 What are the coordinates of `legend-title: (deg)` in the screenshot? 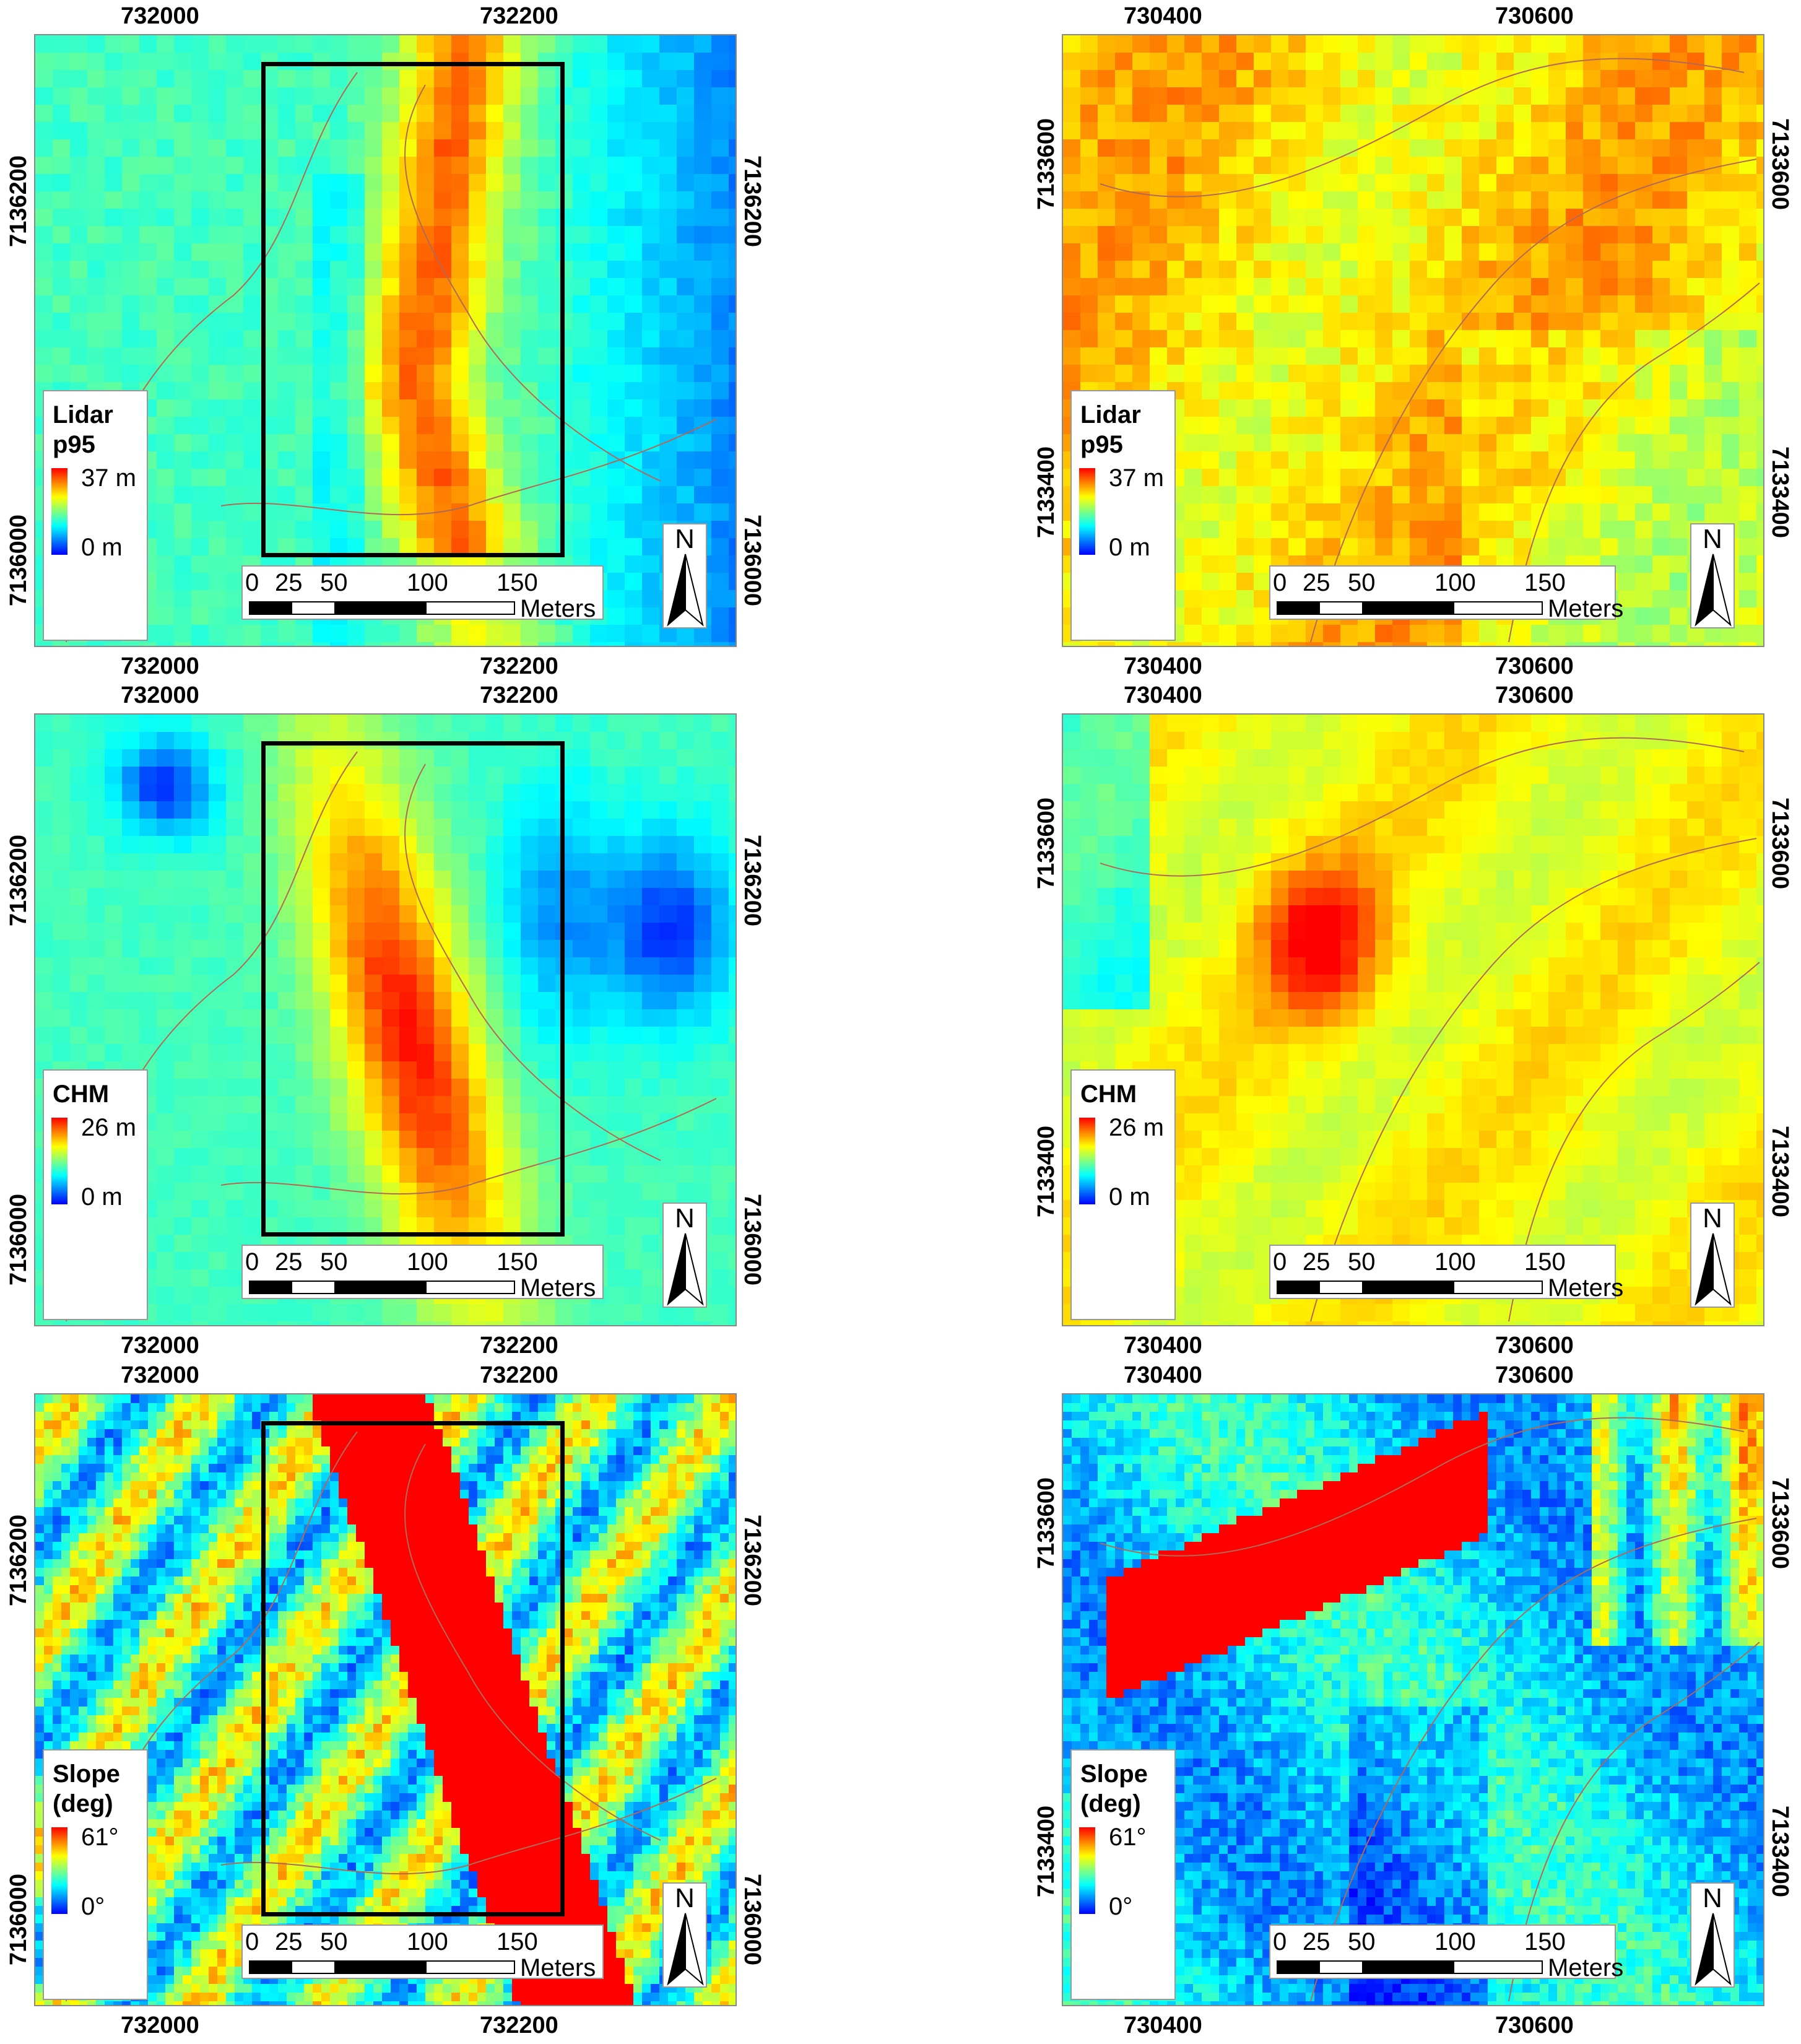 It's located at (83, 1803).